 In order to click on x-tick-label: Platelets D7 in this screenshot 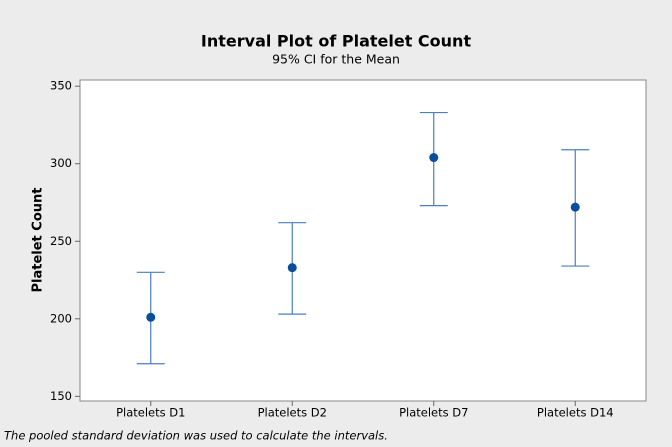, I will do `click(433, 413)`.